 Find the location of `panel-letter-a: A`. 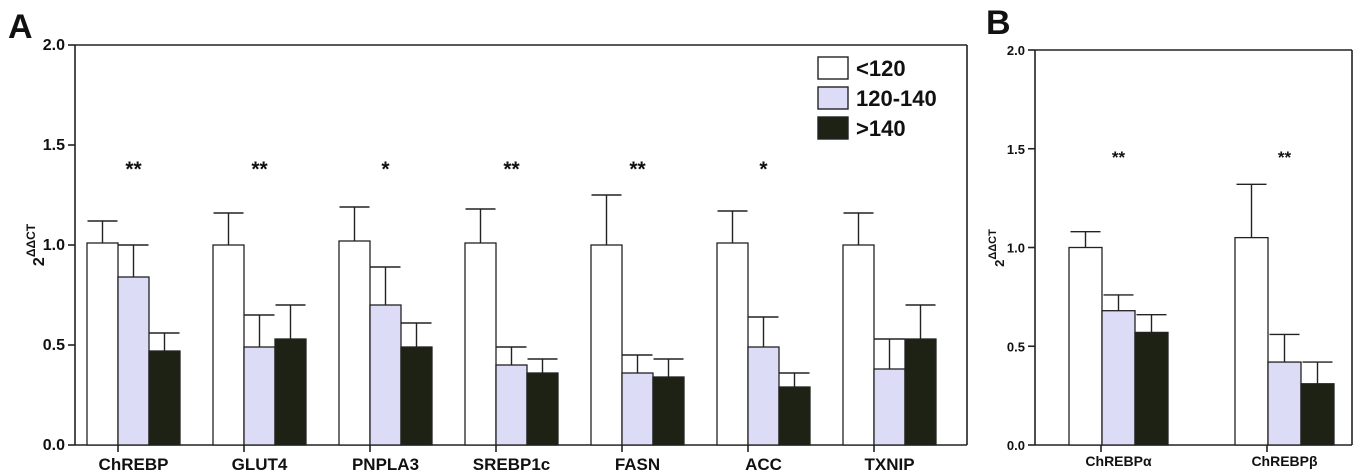

panel-letter-a: A is located at coordinates (20, 27).